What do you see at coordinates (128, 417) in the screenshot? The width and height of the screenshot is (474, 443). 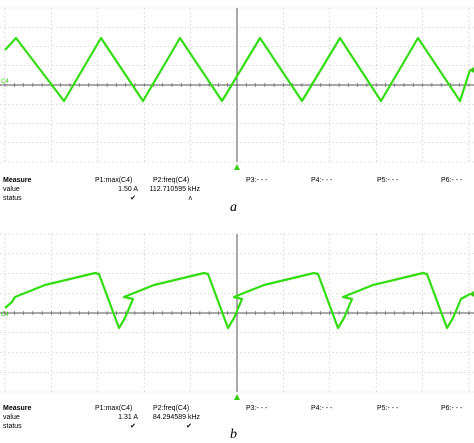 I see `p1-value-b: 1.31 A` at bounding box center [128, 417].